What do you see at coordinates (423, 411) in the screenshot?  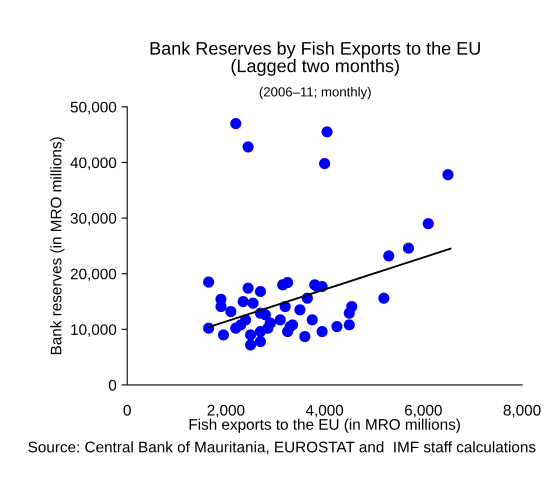 I see `x-tick-label: 6,000` at bounding box center [423, 411].